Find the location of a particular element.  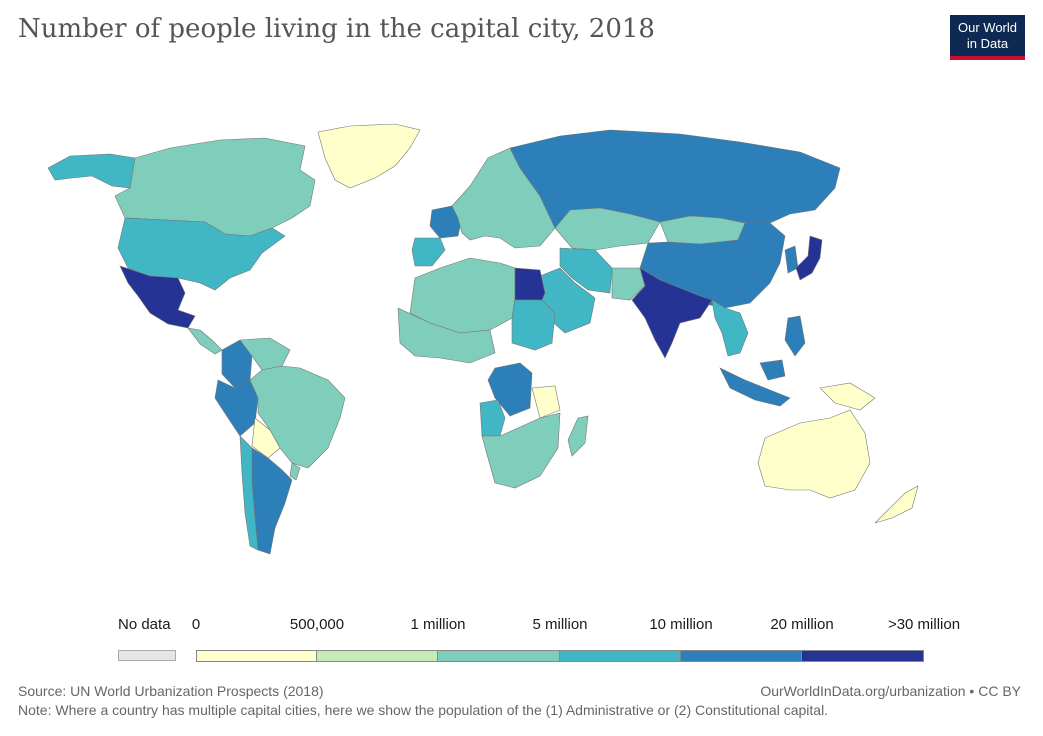

region-southeast-asia is located at coordinates (730, 328).